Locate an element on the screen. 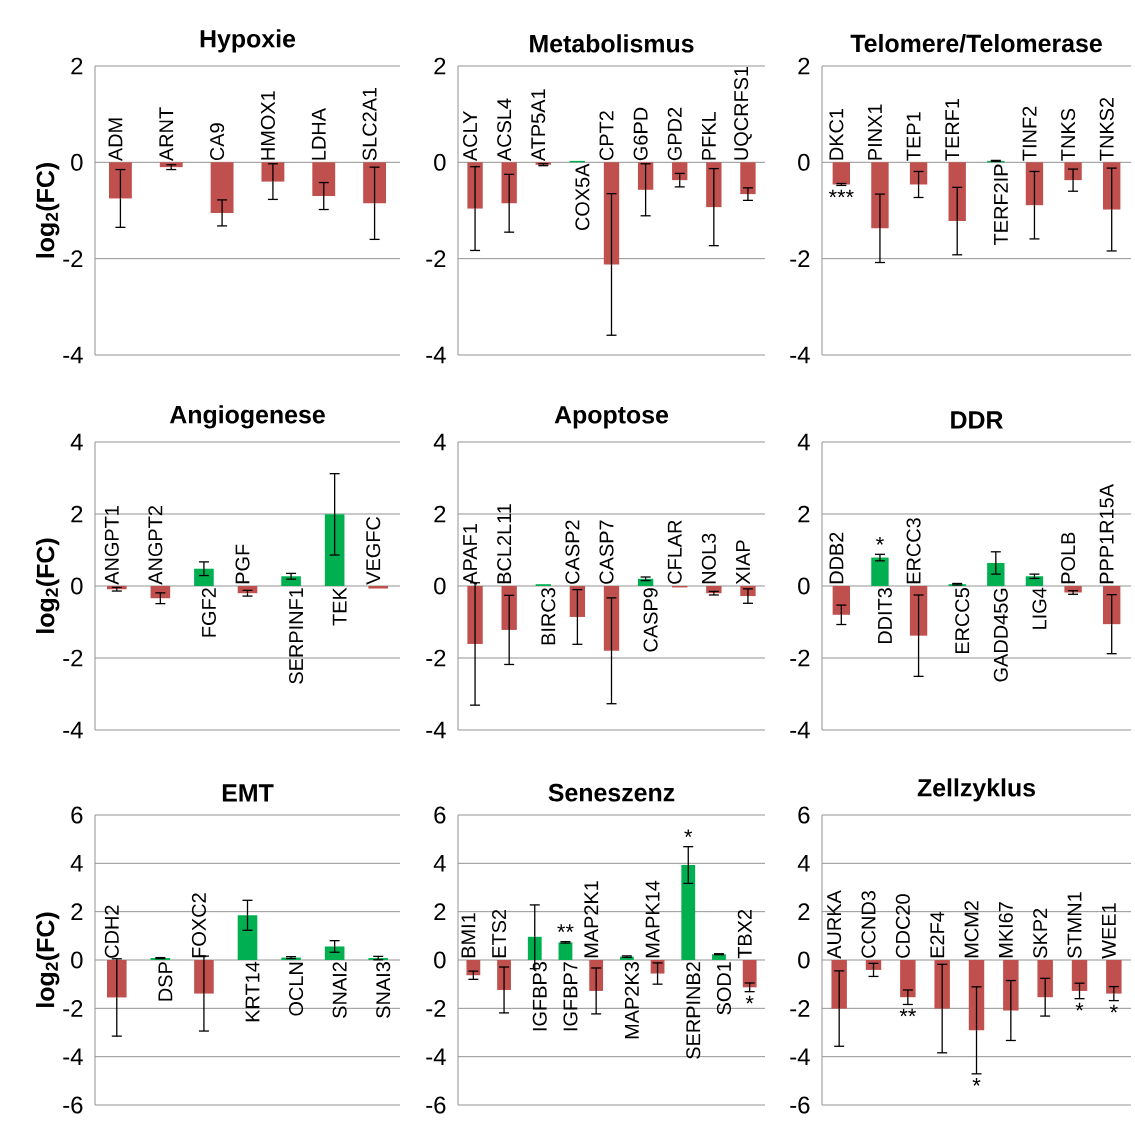 The image size is (1135, 1126). x-tick-label: XIAP is located at coordinates (743, 562).